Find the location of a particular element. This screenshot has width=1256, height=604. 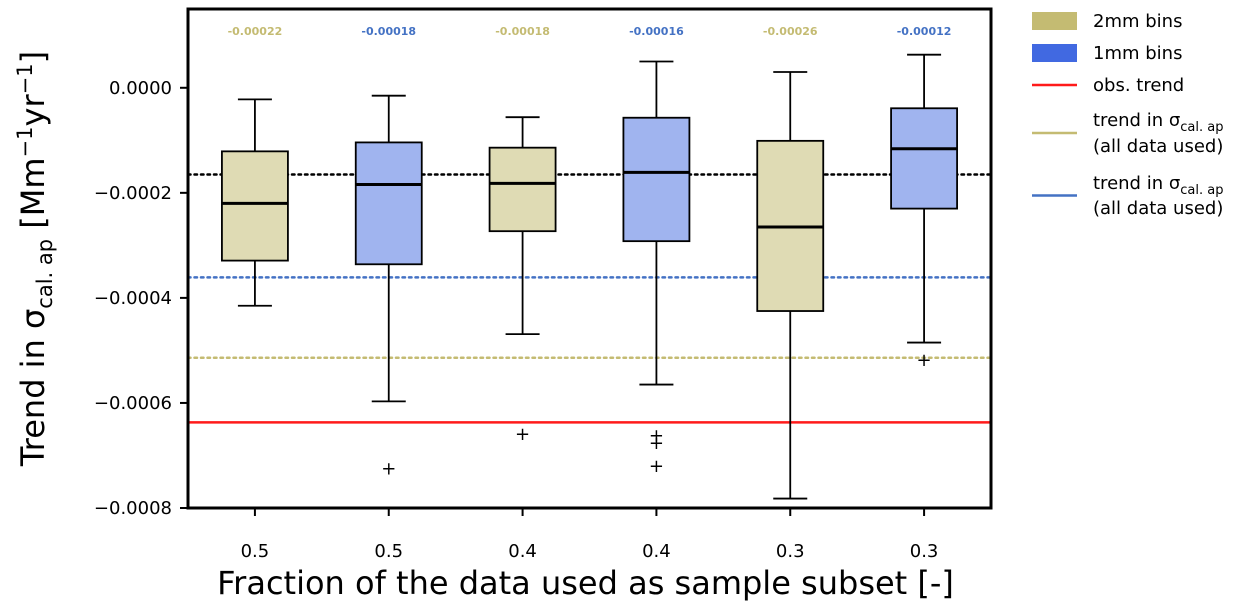

box-6: + is located at coordinates (924, 212).